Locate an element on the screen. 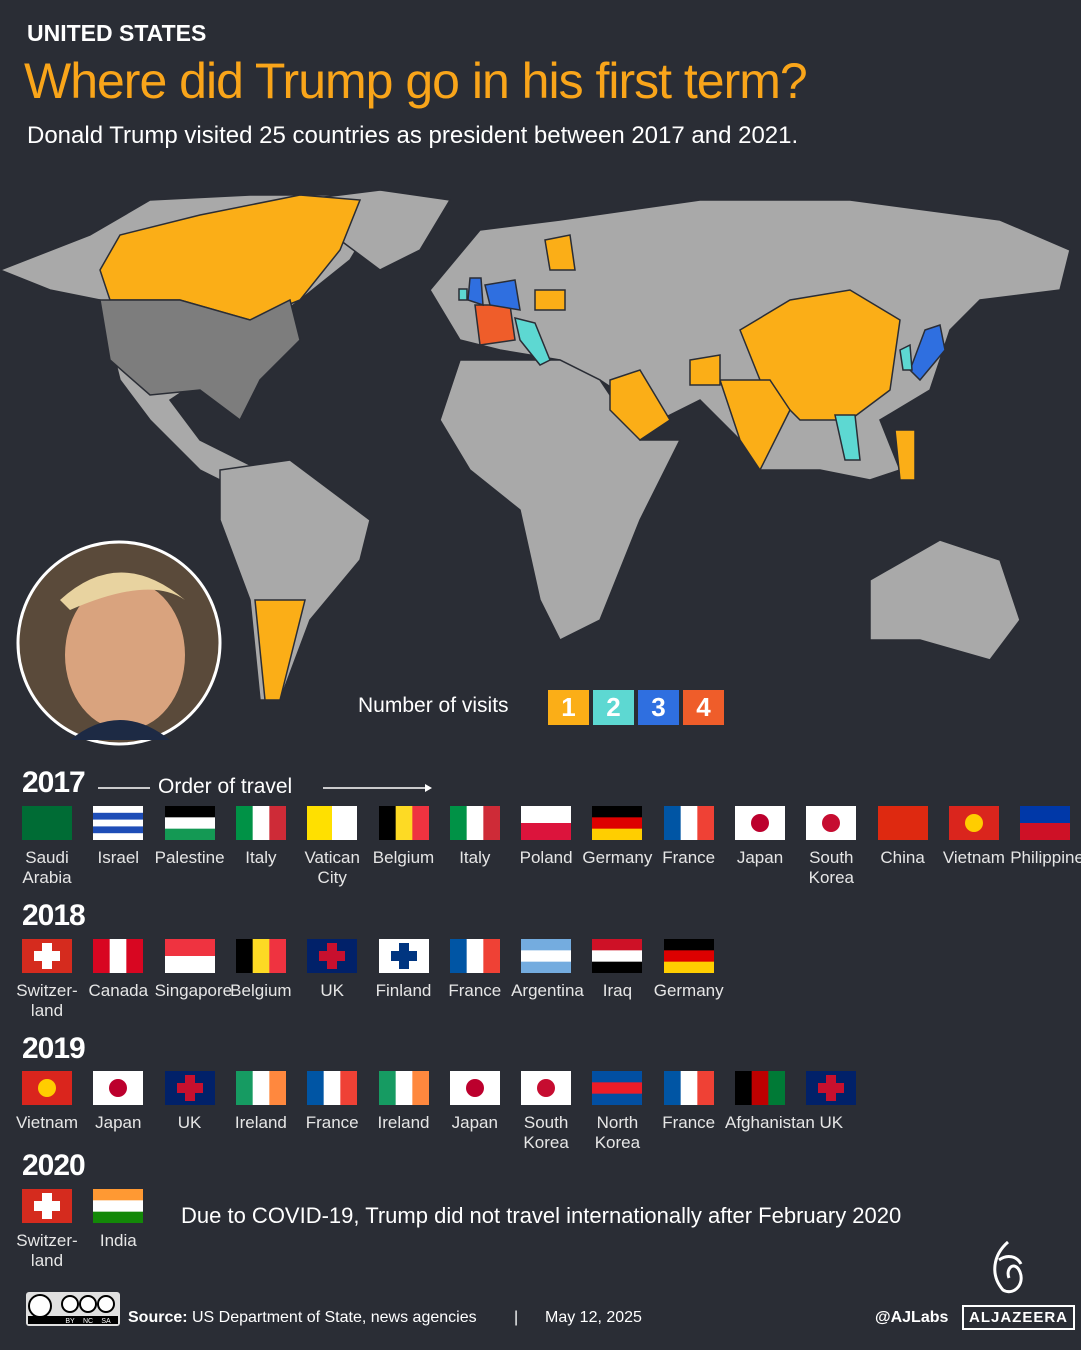 The height and width of the screenshot is (1350, 1081). italy is located at coordinates (532, 341).